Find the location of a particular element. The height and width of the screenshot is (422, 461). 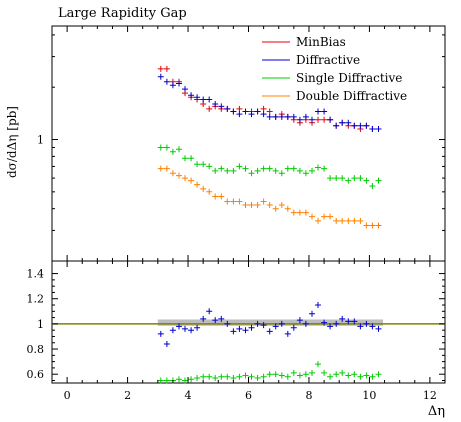

uncertainty-band is located at coordinates (270, 322).